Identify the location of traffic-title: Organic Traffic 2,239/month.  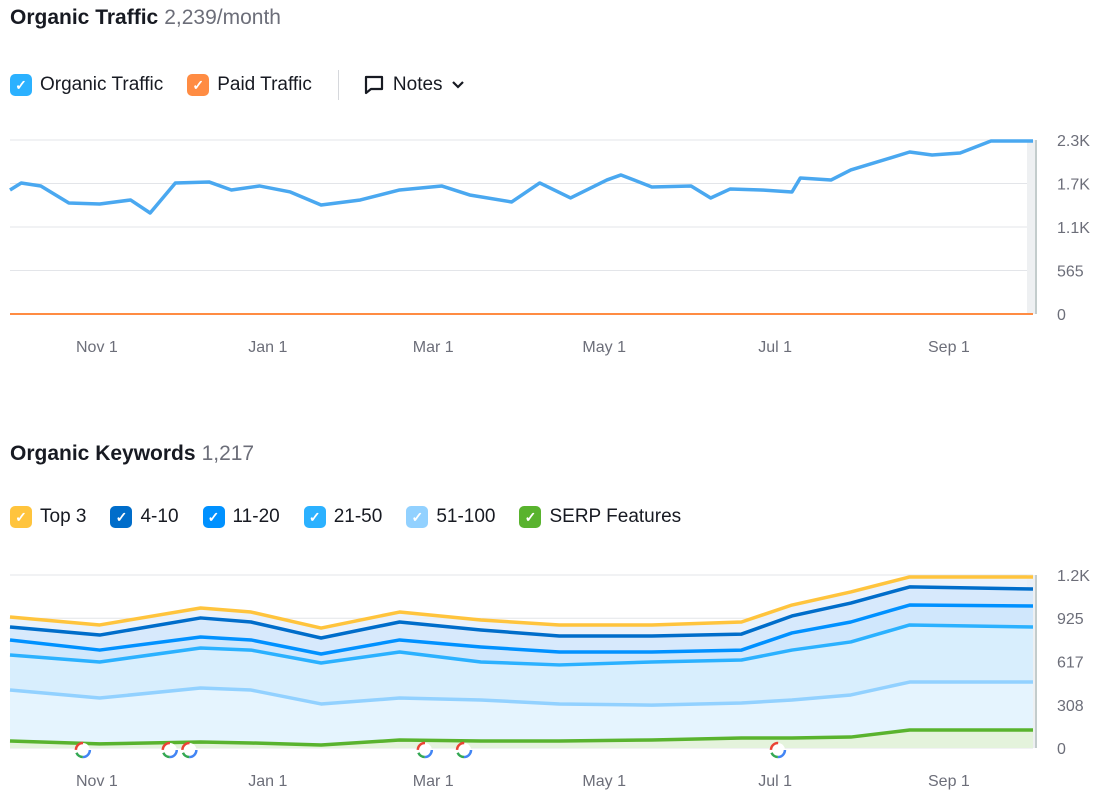
(145, 17).